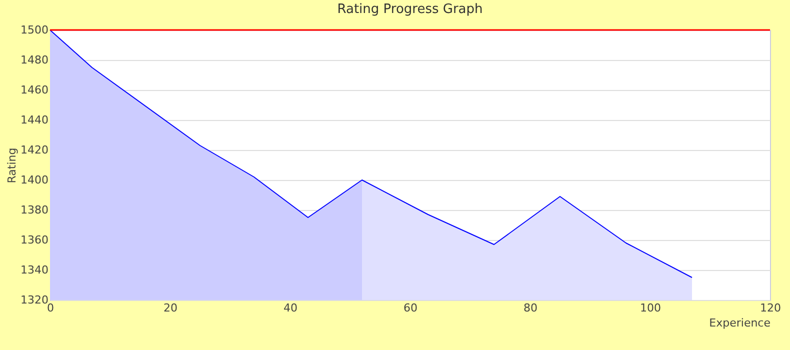 Image resolution: width=790 pixels, height=350 pixels. What do you see at coordinates (12, 166) in the screenshot?
I see `y-axis-title: Rating` at bounding box center [12, 166].